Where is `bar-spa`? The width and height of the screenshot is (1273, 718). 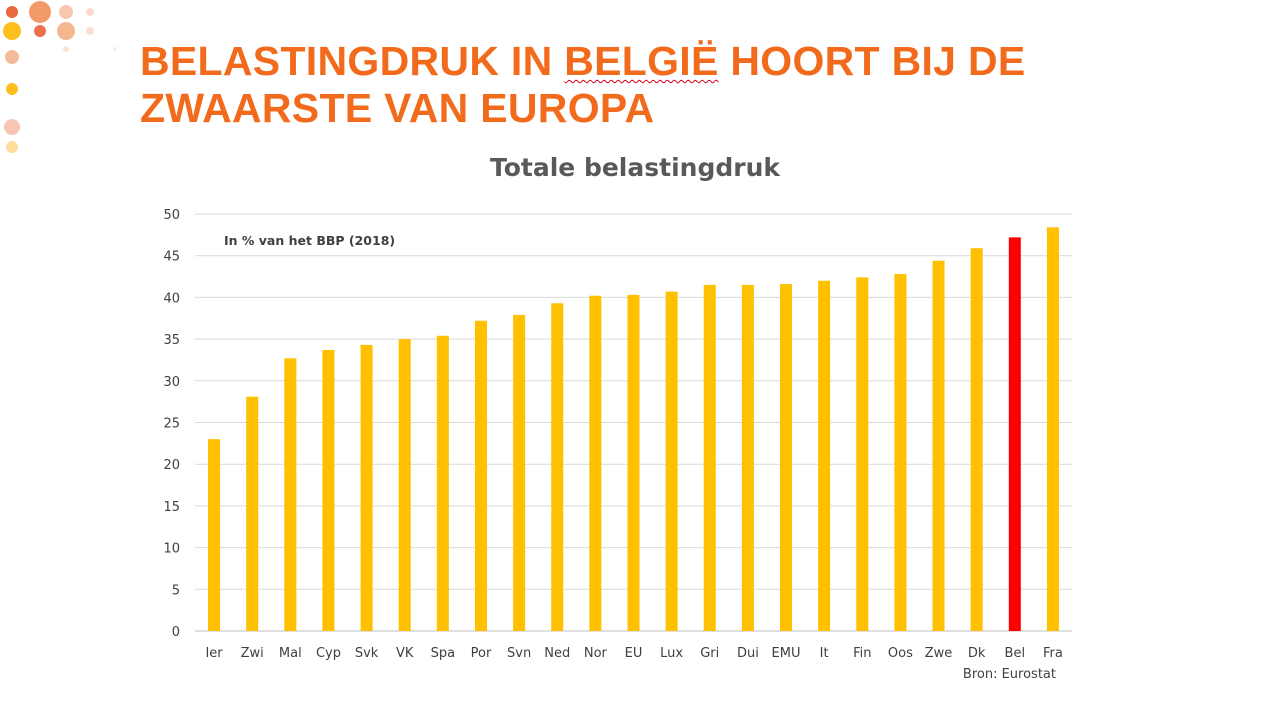
bar-spa is located at coordinates (442, 483).